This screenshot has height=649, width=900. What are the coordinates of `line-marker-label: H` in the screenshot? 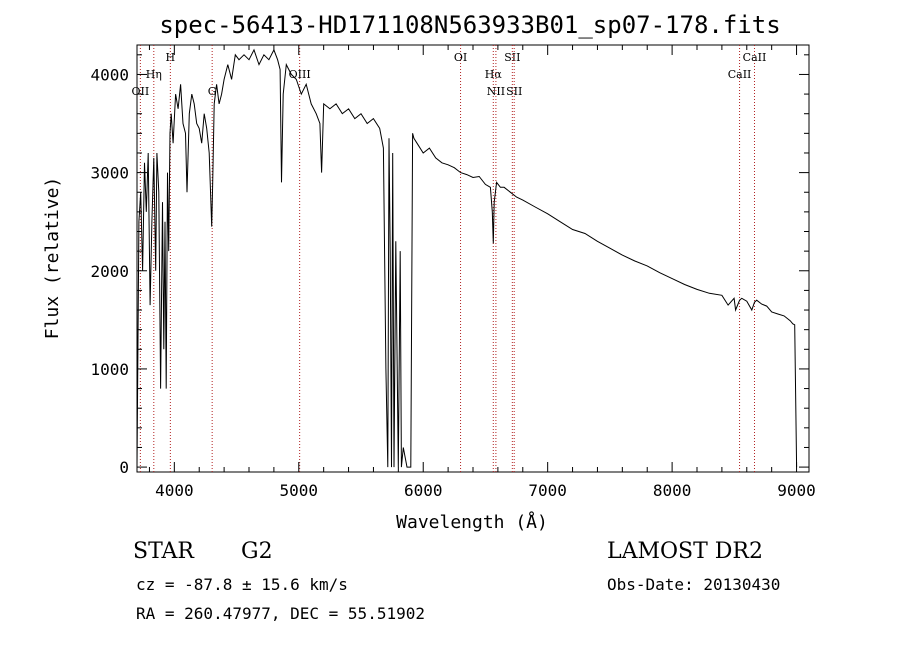 It's located at (171, 57).